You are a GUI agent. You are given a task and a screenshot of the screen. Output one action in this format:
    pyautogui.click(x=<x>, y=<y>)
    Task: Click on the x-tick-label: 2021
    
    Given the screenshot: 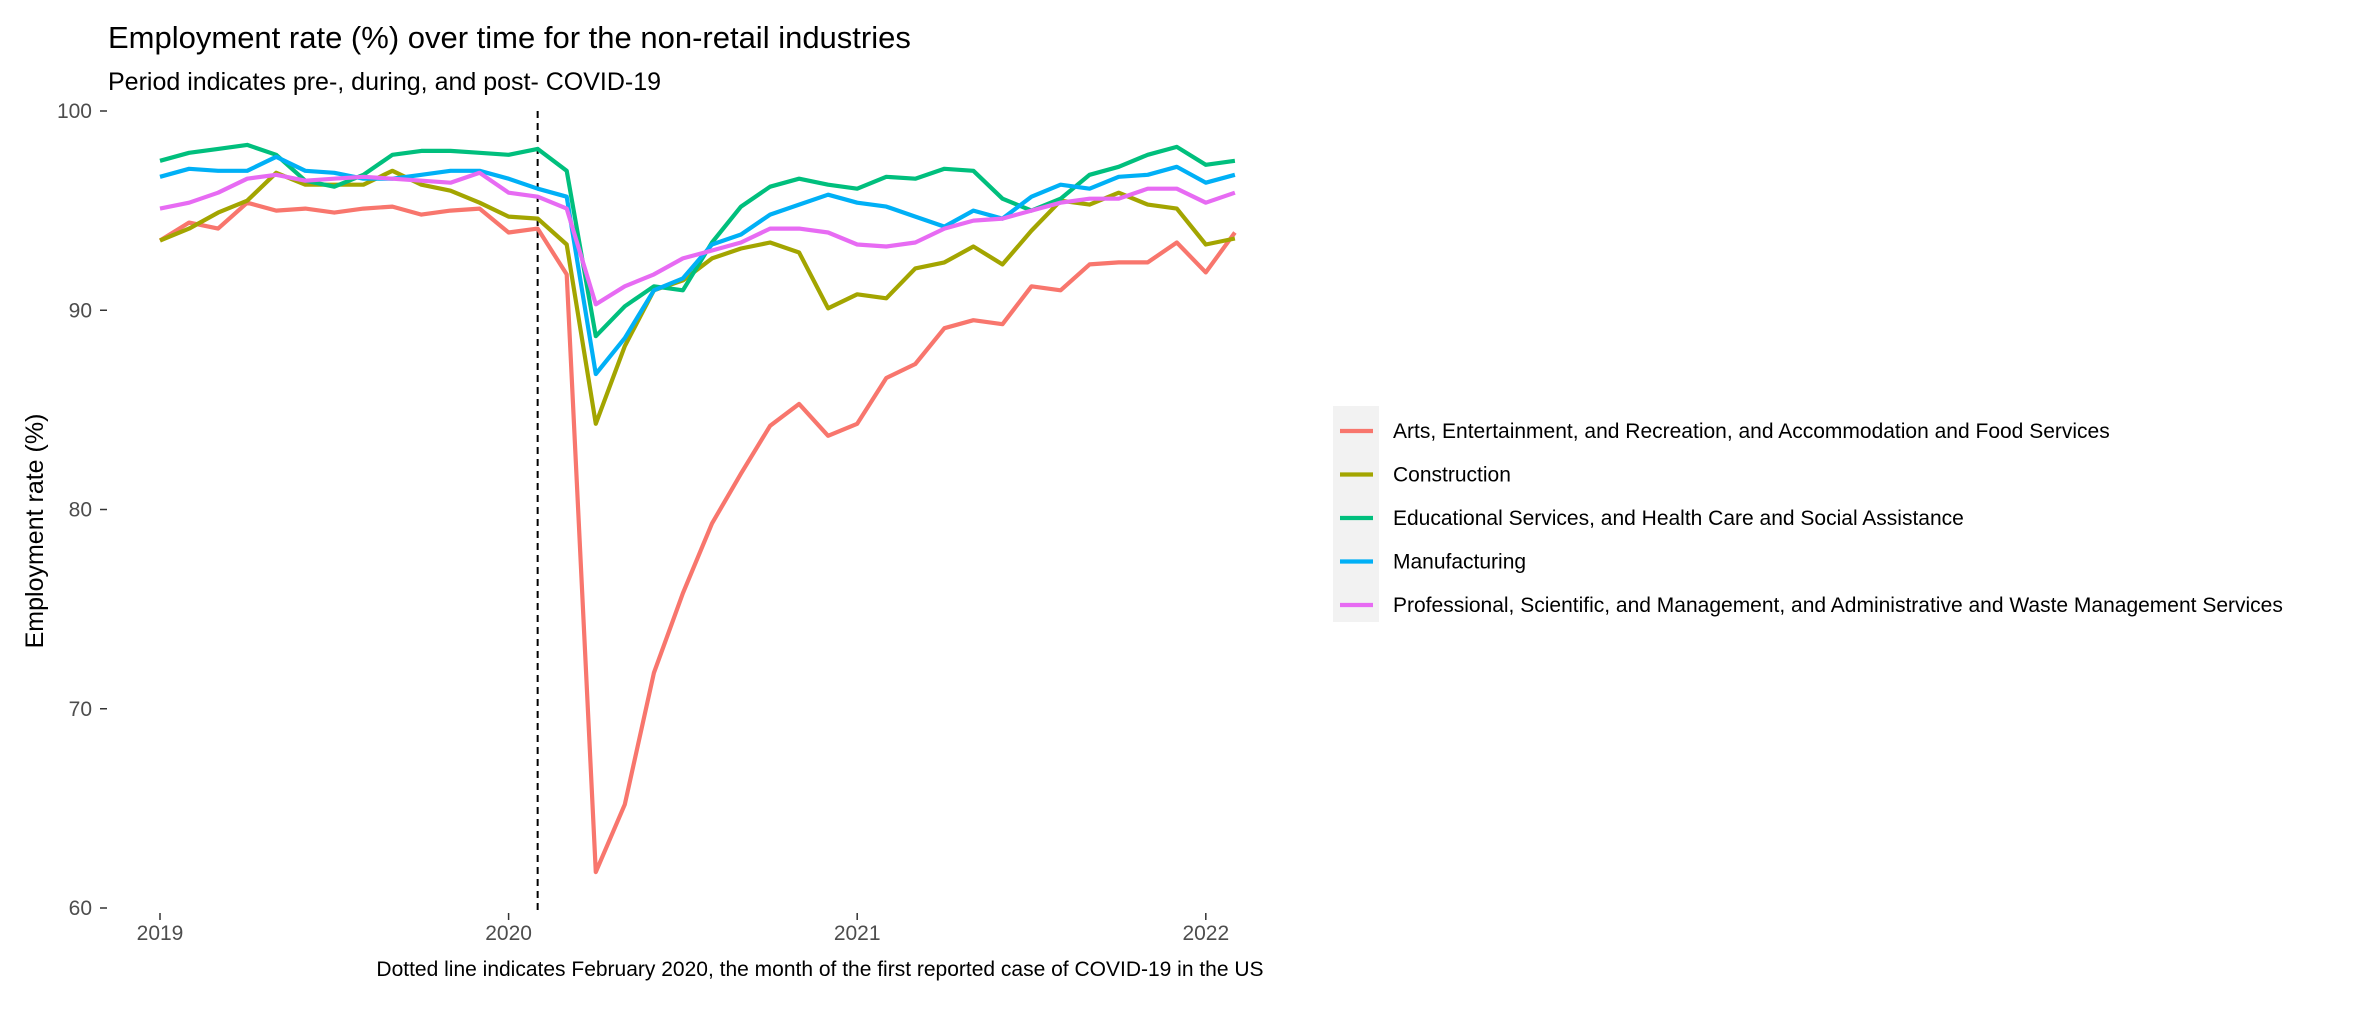 What is the action you would take?
    pyautogui.click(x=857, y=933)
    